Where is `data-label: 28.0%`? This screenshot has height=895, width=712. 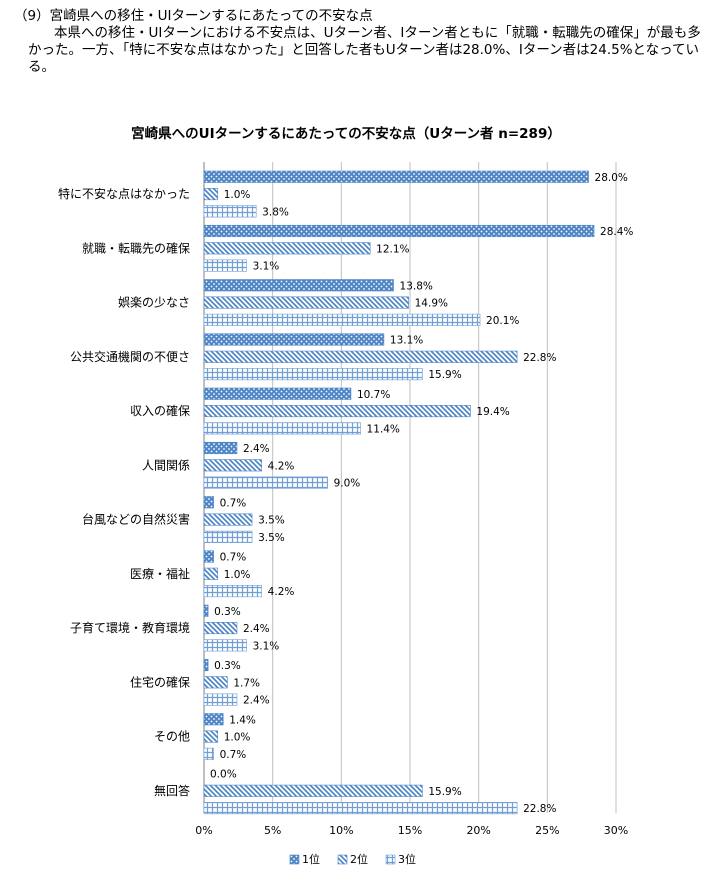 data-label: 28.0% is located at coordinates (611, 178).